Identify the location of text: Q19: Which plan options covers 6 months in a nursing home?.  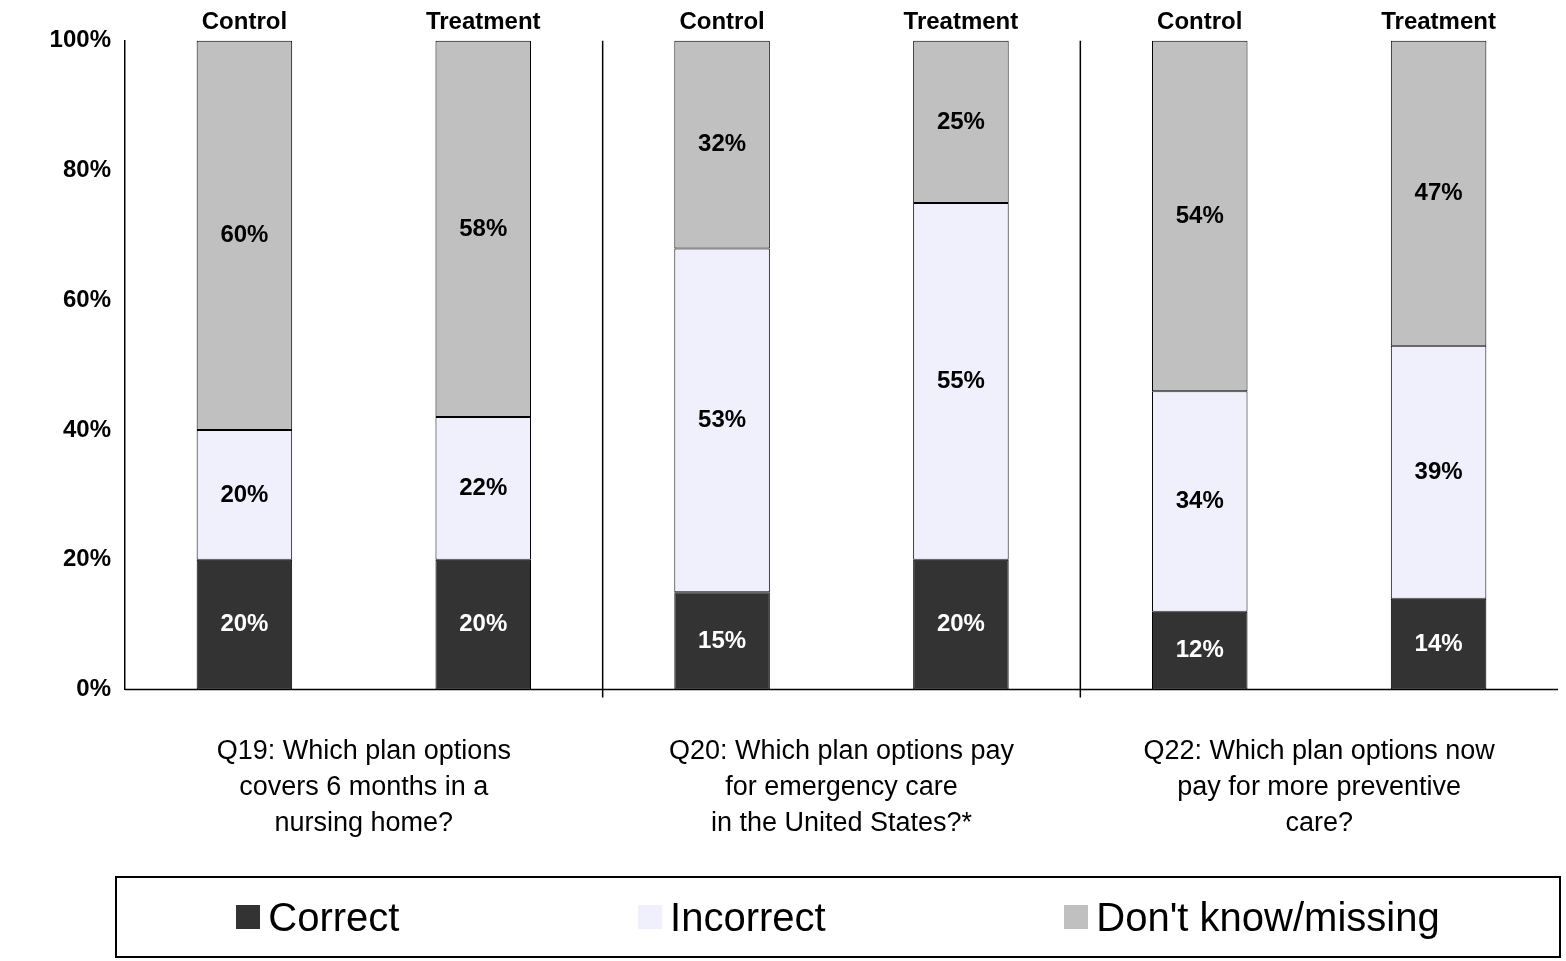
(363, 786).